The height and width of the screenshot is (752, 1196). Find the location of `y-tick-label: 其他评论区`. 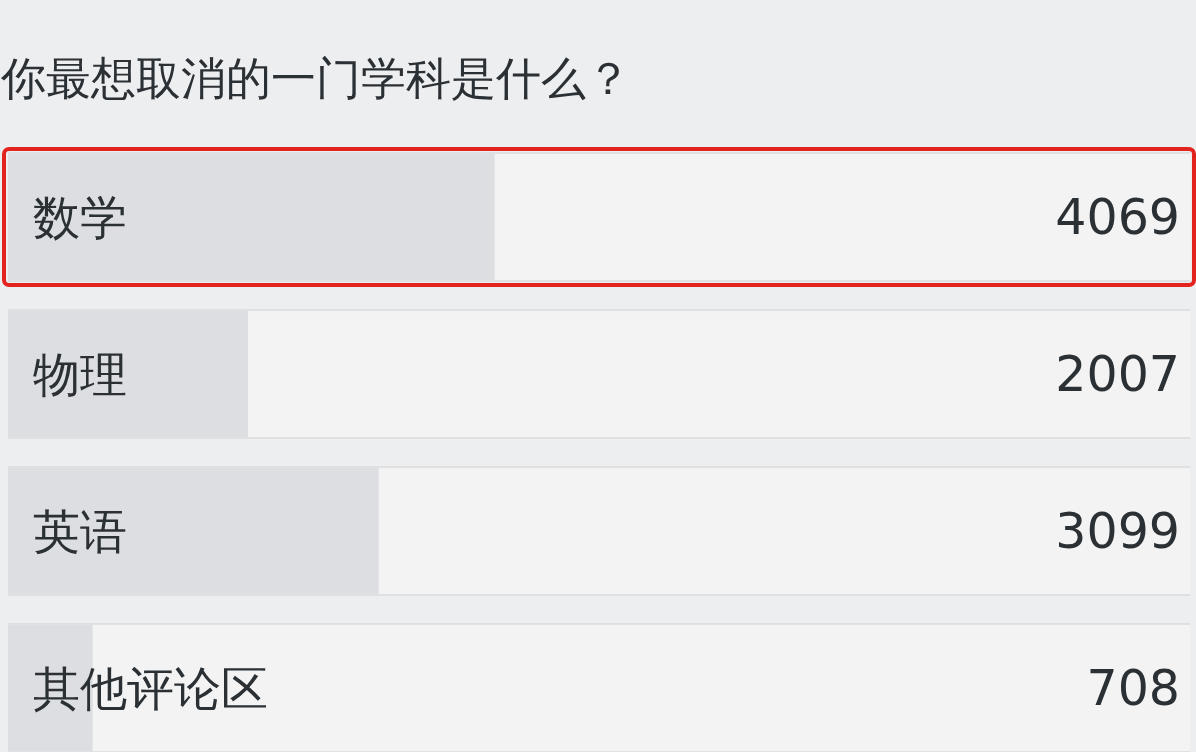

y-tick-label: 其他评论区 is located at coordinates (150, 688).